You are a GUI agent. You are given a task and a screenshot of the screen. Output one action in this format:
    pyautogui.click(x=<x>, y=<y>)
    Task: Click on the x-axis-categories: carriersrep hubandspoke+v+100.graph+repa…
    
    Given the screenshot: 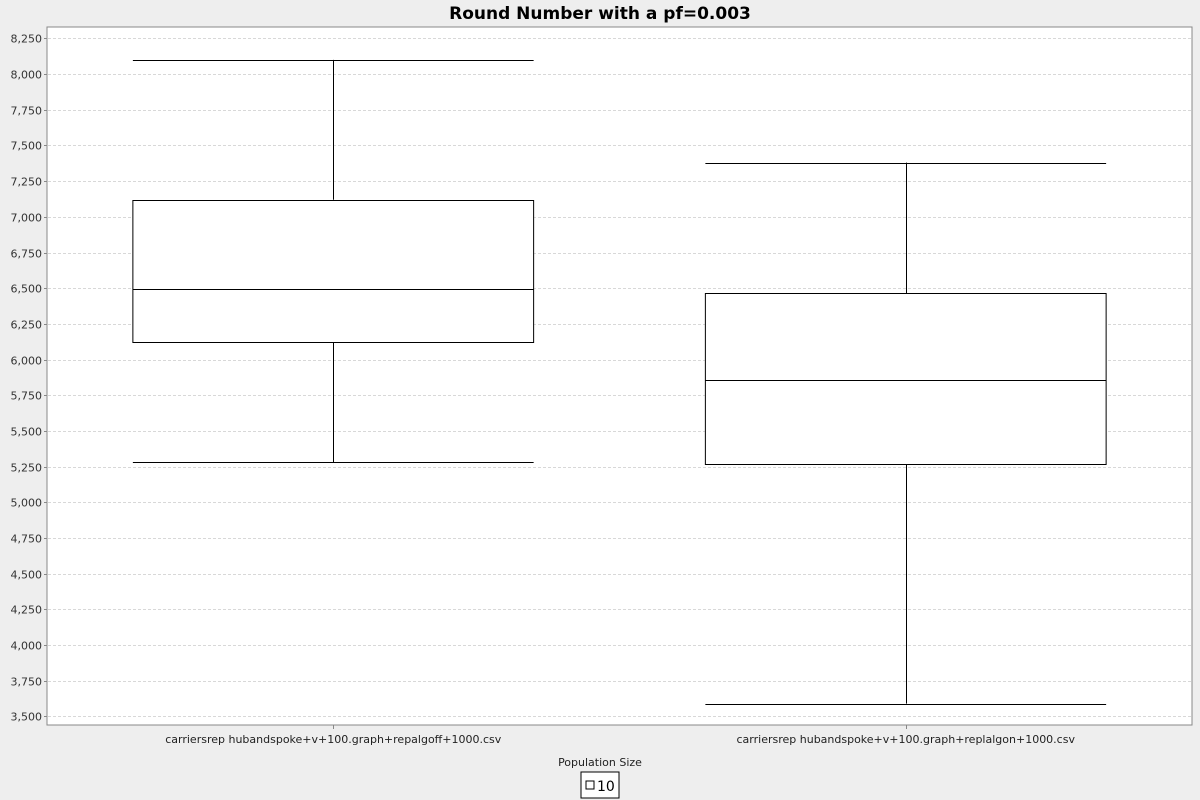 What is the action you would take?
    pyautogui.click(x=620, y=735)
    